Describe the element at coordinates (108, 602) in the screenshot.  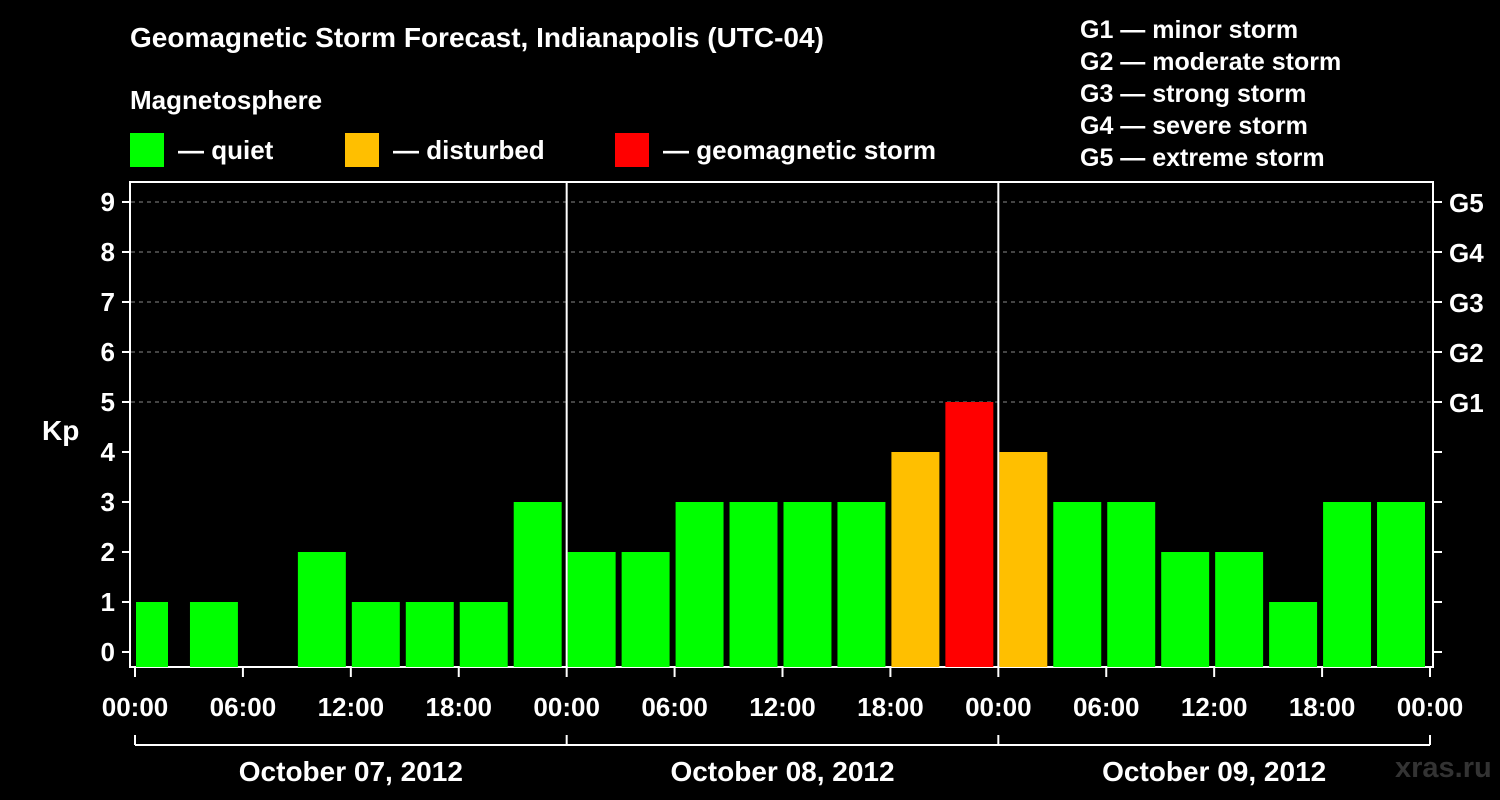
I see `y-tick-label-1: 1` at that location.